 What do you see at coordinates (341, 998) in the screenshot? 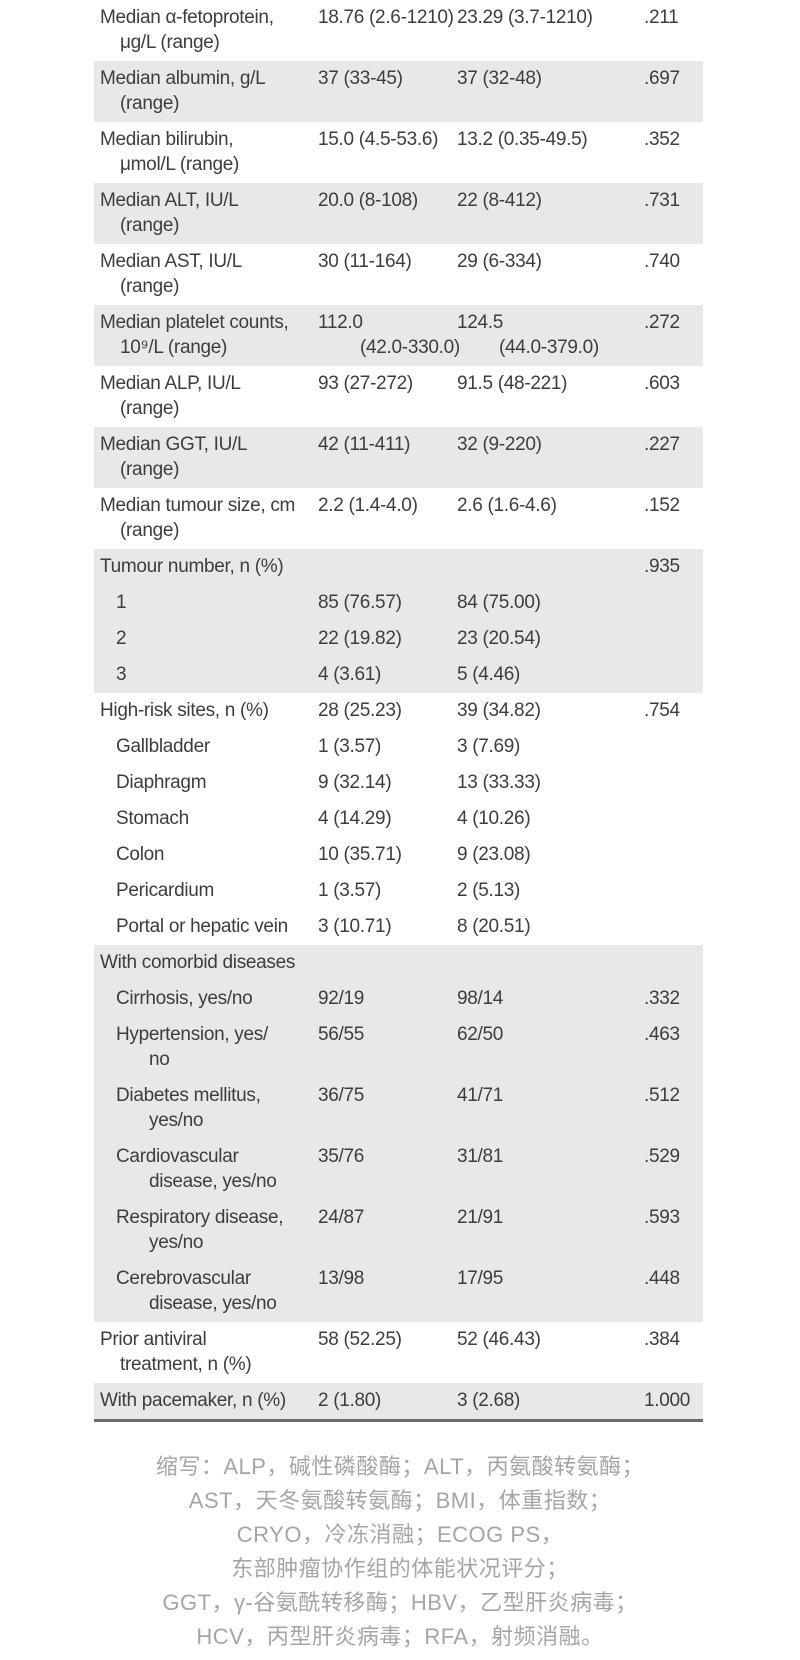
I see `group1-value-cell: 92/19` at bounding box center [341, 998].